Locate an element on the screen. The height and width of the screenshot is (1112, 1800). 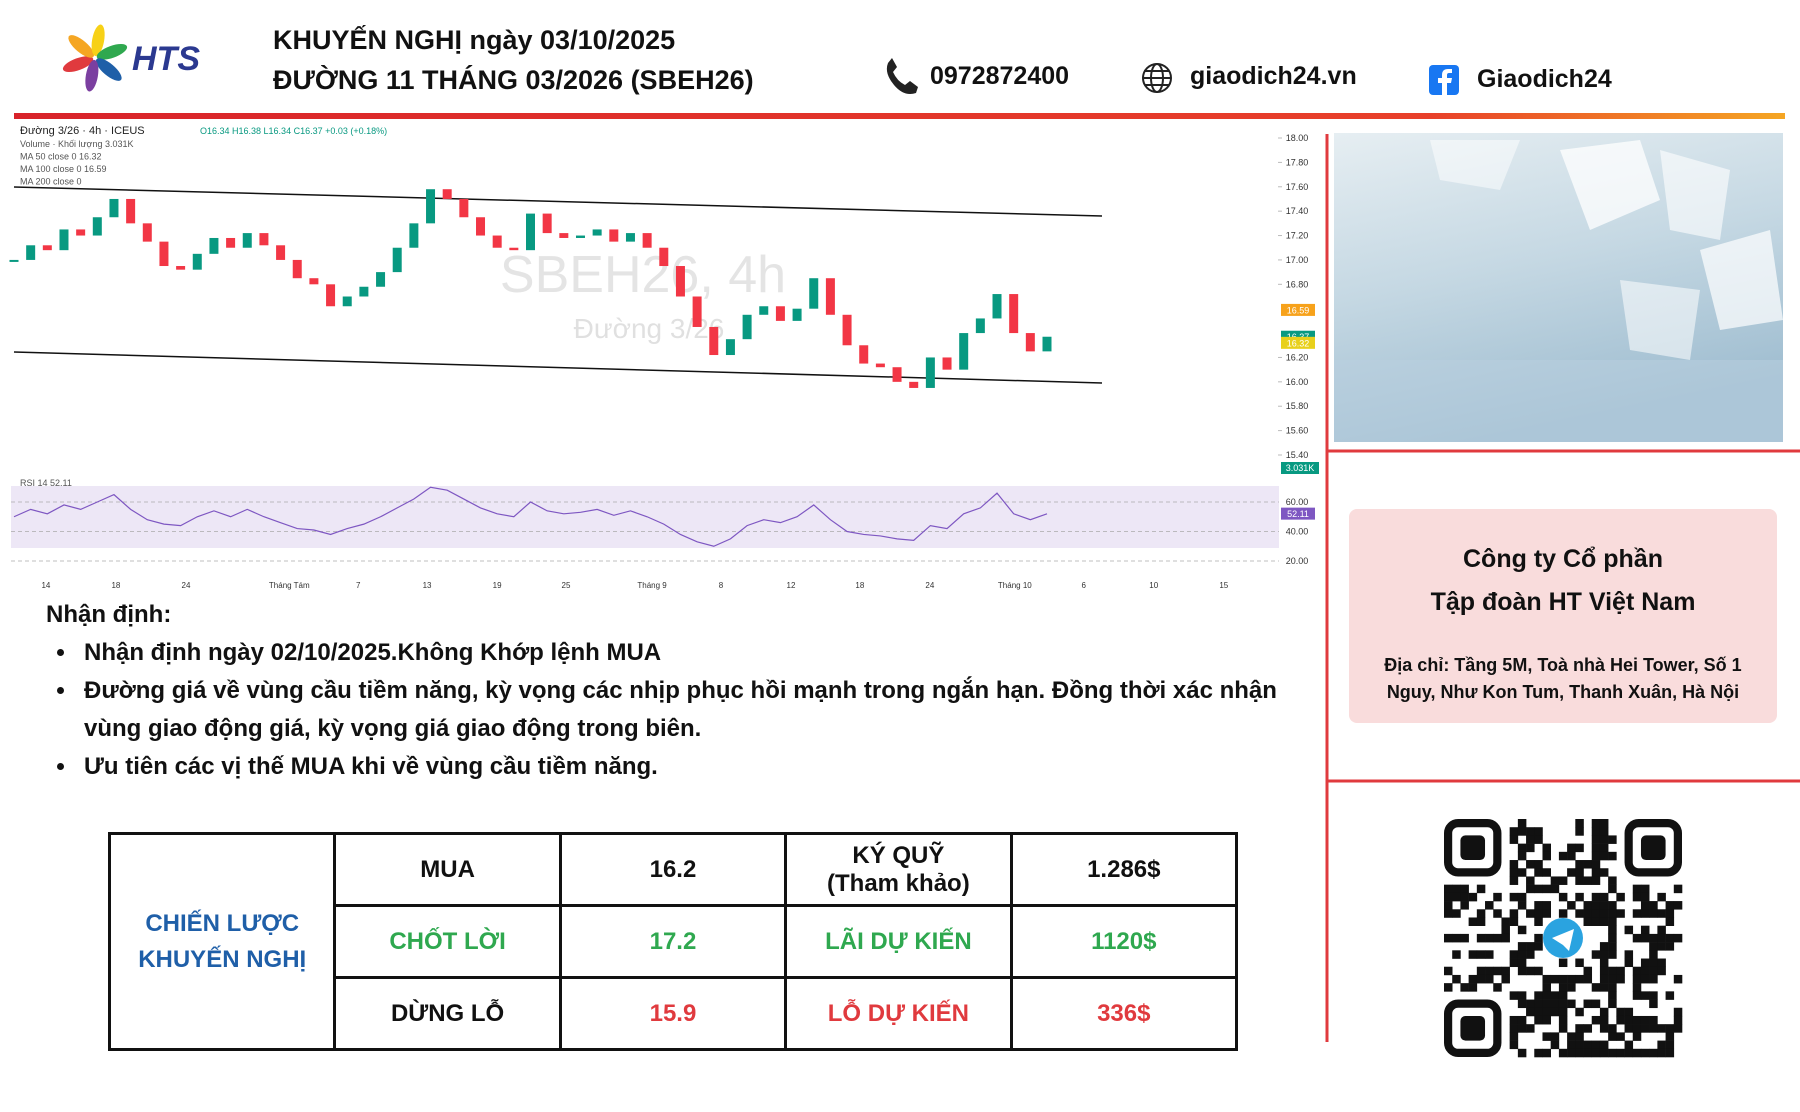
cell: 1.286$ is located at coordinates (1124, 869).